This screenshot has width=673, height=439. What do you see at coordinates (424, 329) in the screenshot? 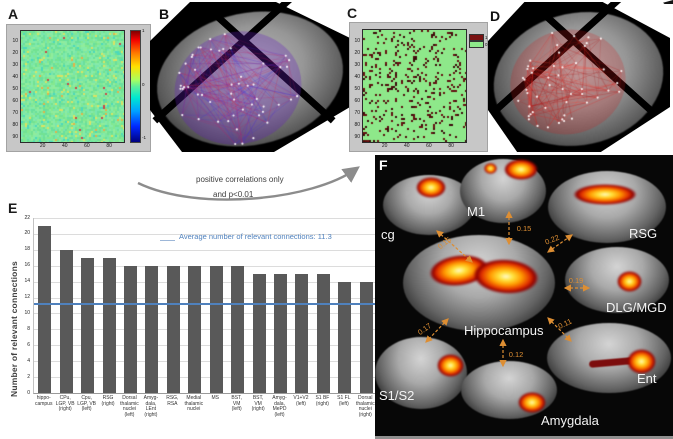
I see `correlation-value-4: 0.17` at bounding box center [424, 329].